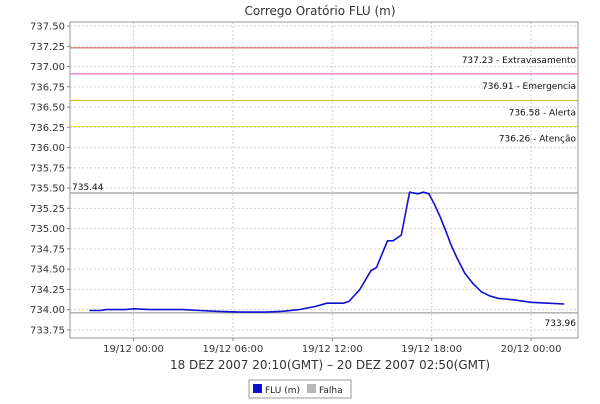 The width and height of the screenshot is (600, 404). I want to click on reference-label: 735.44, so click(88, 188).